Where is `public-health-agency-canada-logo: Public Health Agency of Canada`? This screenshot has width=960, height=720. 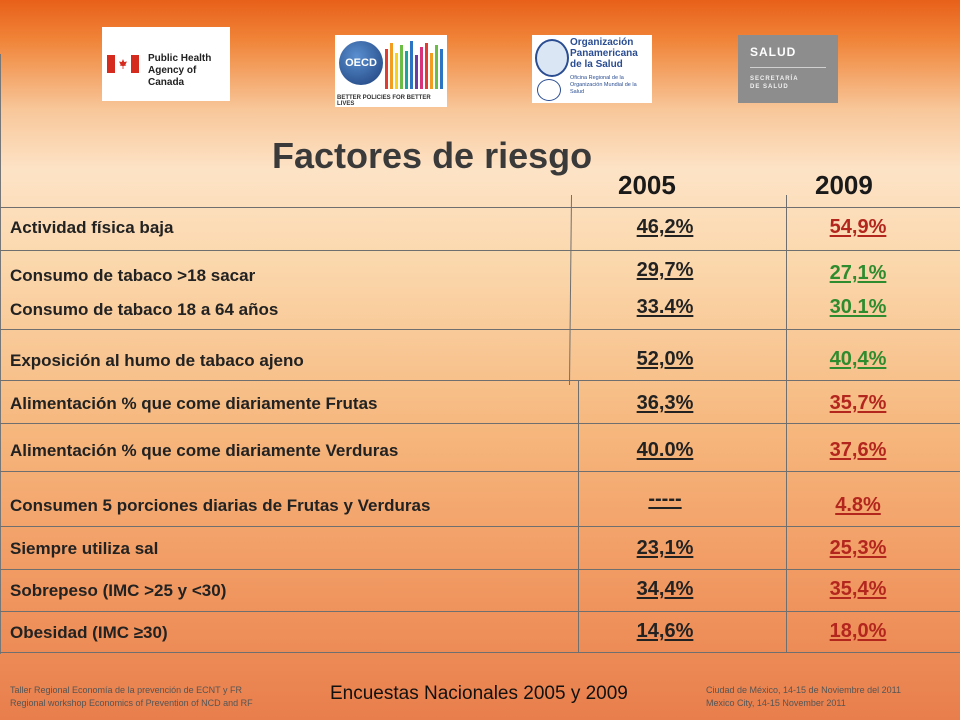
public-health-agency-canada-logo: Public Health Agency of Canada is located at coordinates (166, 64).